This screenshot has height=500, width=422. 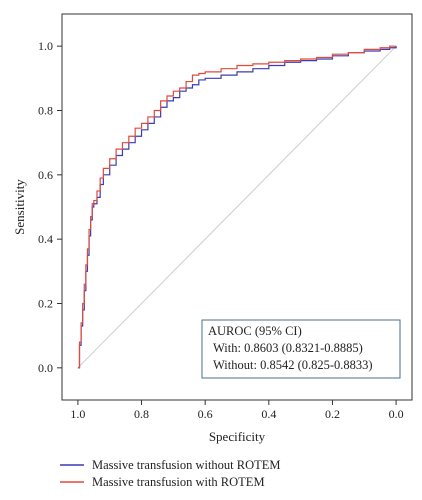 I want to click on y-axis-title: Sensitivity, so click(x=19, y=207).